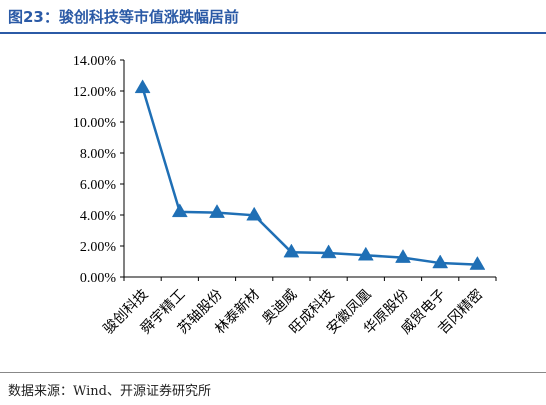  Describe the element at coordinates (95, 92) in the screenshot. I see `y-tick-label: 12.00%` at that location.